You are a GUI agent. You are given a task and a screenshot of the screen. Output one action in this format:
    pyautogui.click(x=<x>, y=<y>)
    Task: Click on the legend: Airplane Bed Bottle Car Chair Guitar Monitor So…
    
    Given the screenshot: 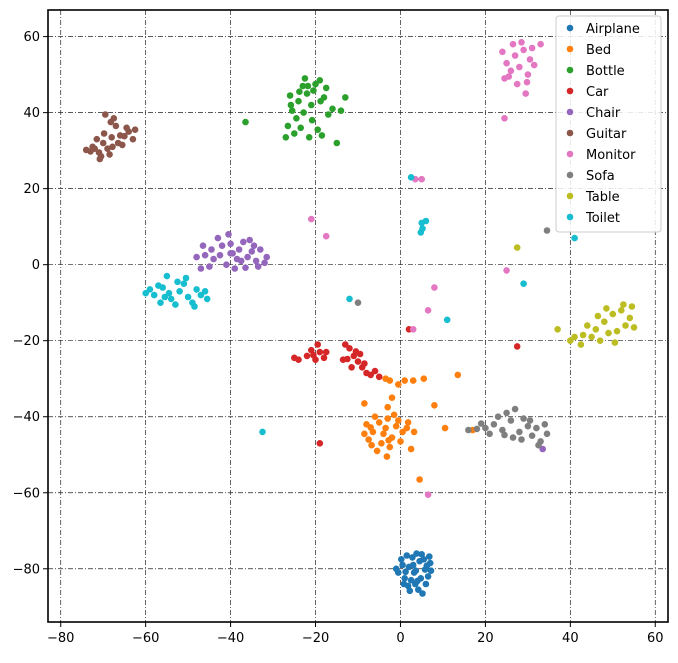 What is the action you would take?
    pyautogui.click(x=608, y=124)
    